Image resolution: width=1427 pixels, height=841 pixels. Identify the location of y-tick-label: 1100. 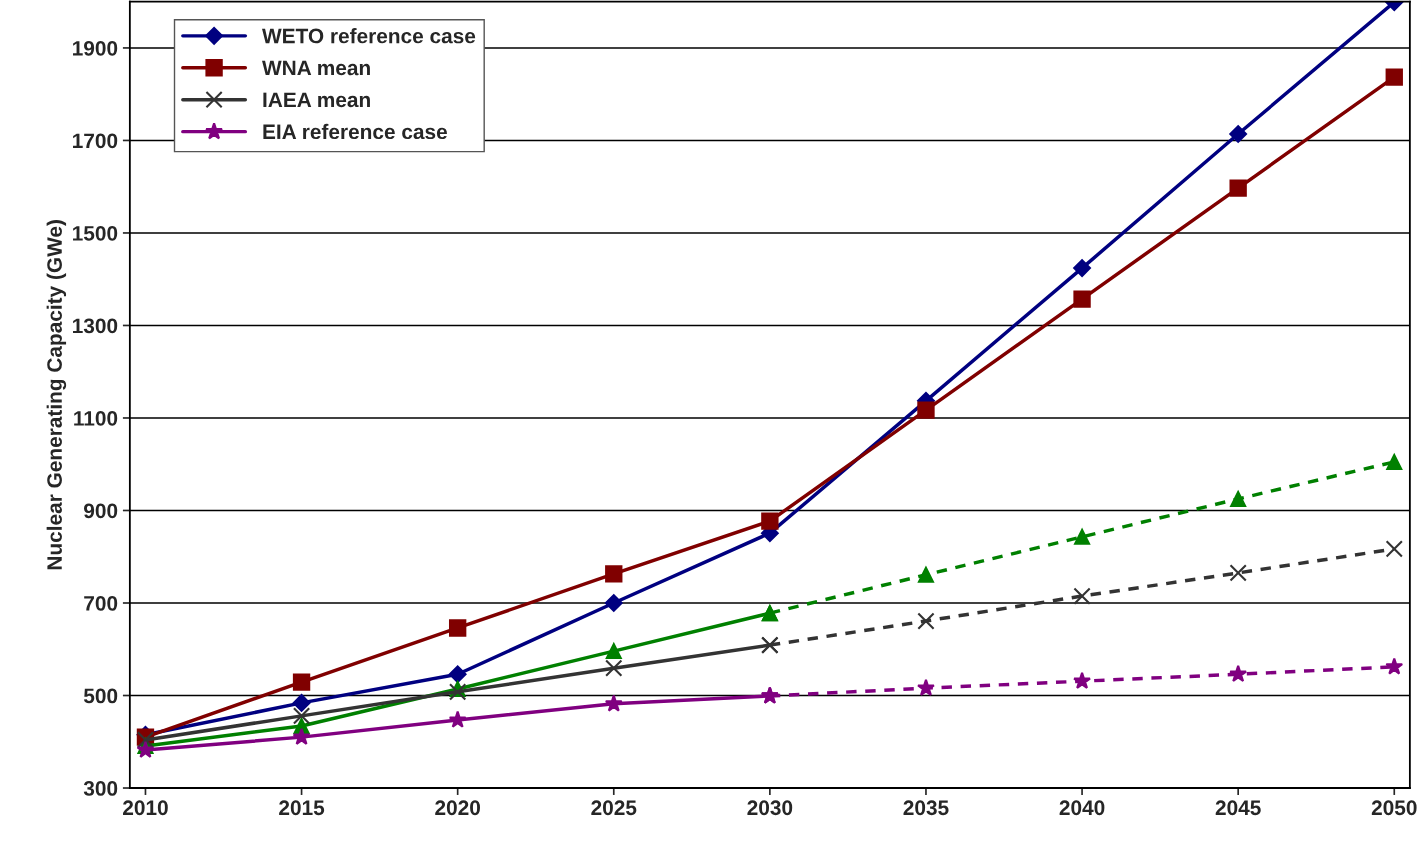
(96, 418).